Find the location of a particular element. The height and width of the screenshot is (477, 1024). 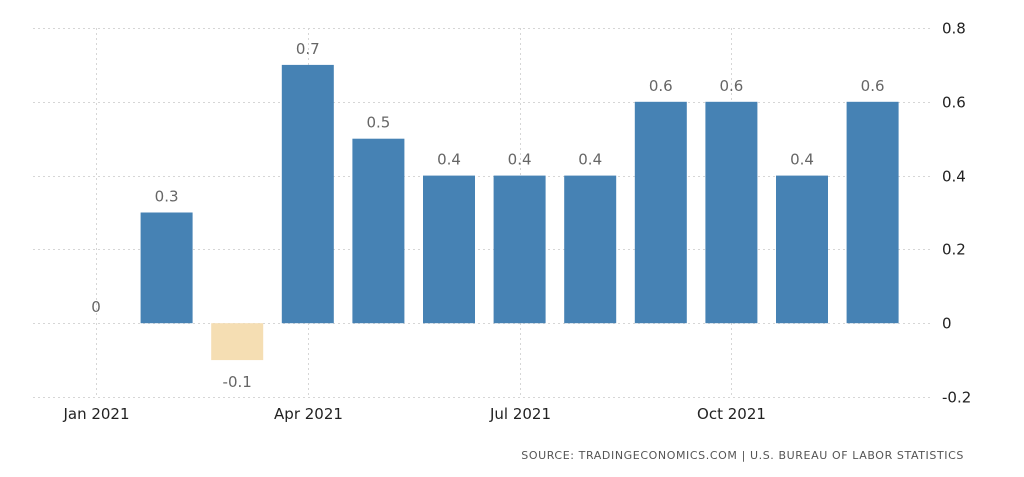

y-tick-label: 0 is located at coordinates (947, 324).